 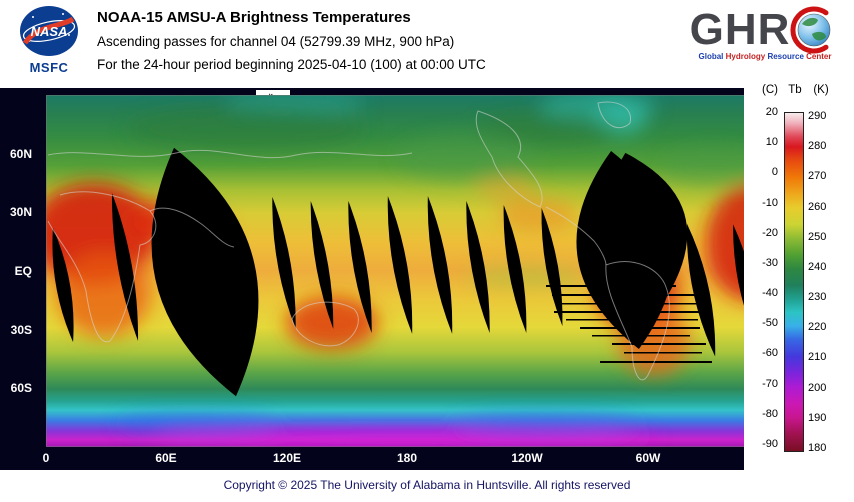 I want to click on colorbar-c-tick: -30, so click(x=770, y=263).